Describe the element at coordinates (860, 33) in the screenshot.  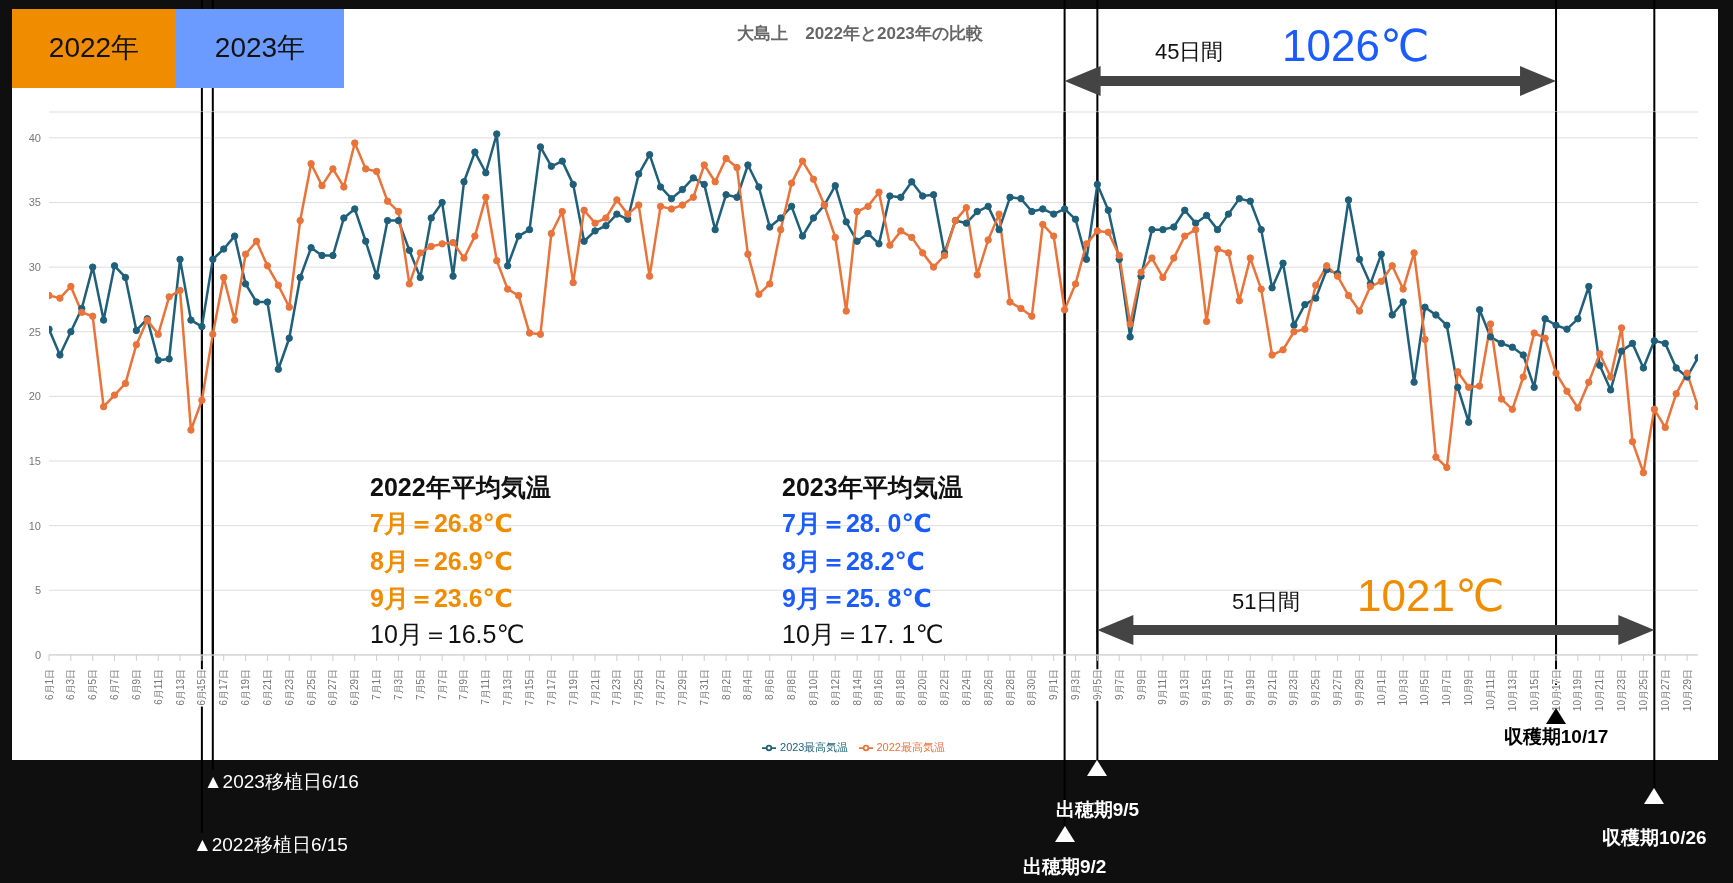
I see `chart-title: 大島上 2022年と2023年の比較` at that location.